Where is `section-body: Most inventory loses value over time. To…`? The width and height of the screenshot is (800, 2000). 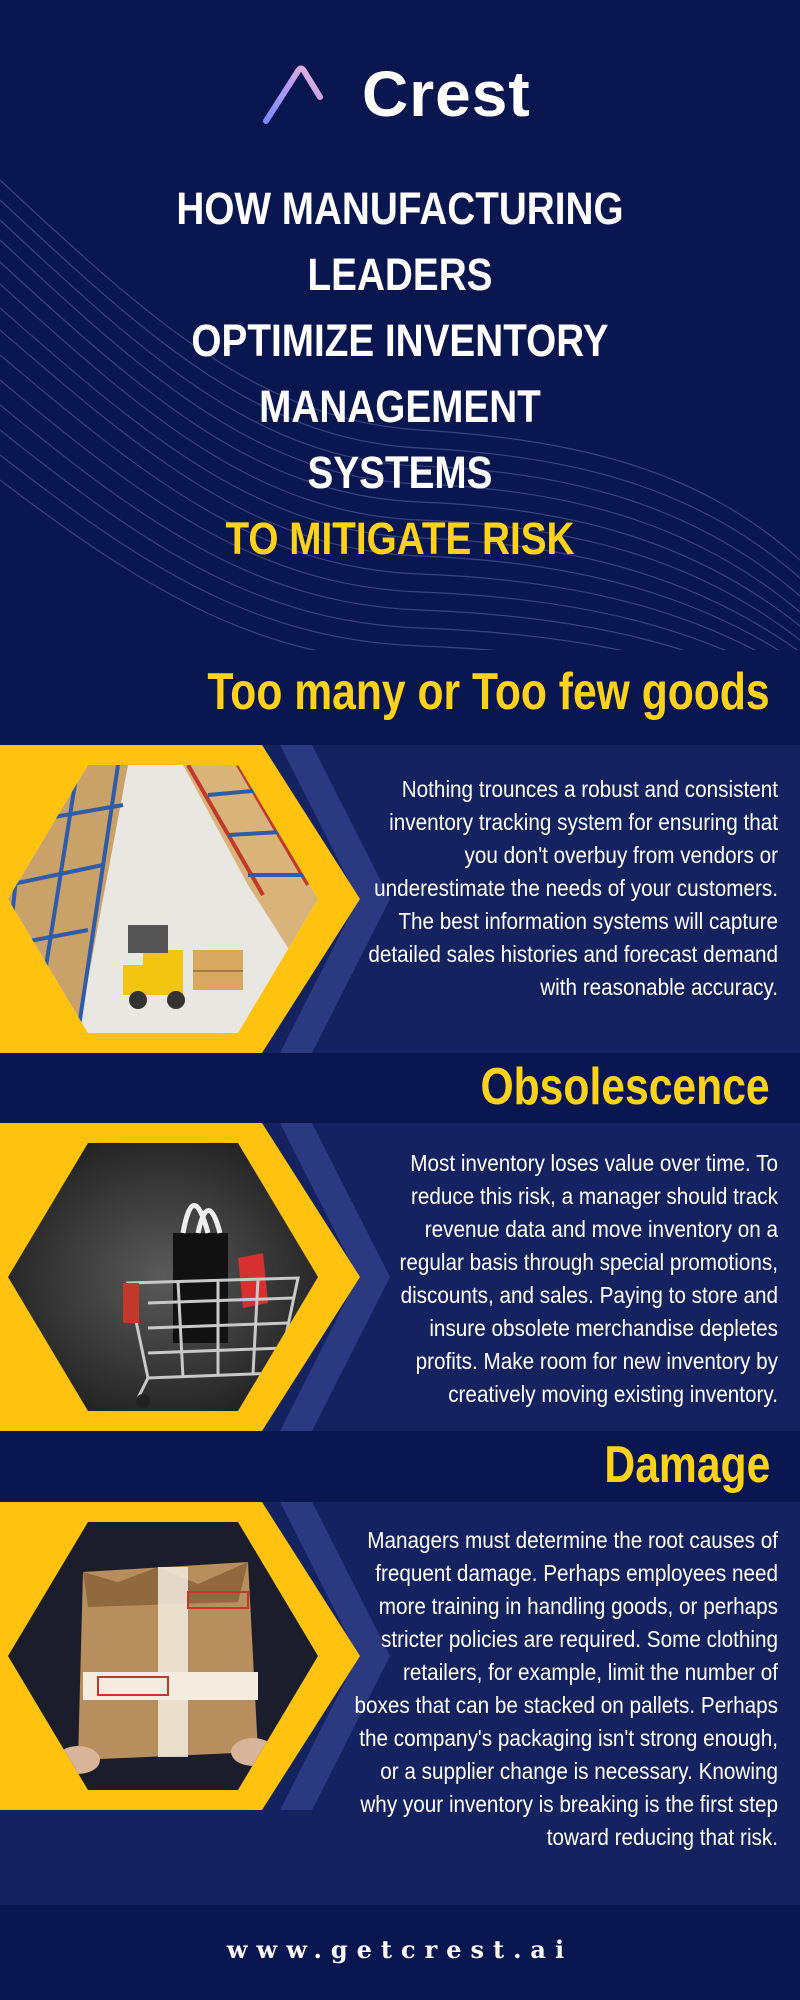 section-body: Most inventory loses value over time. To… is located at coordinates (588, 1278).